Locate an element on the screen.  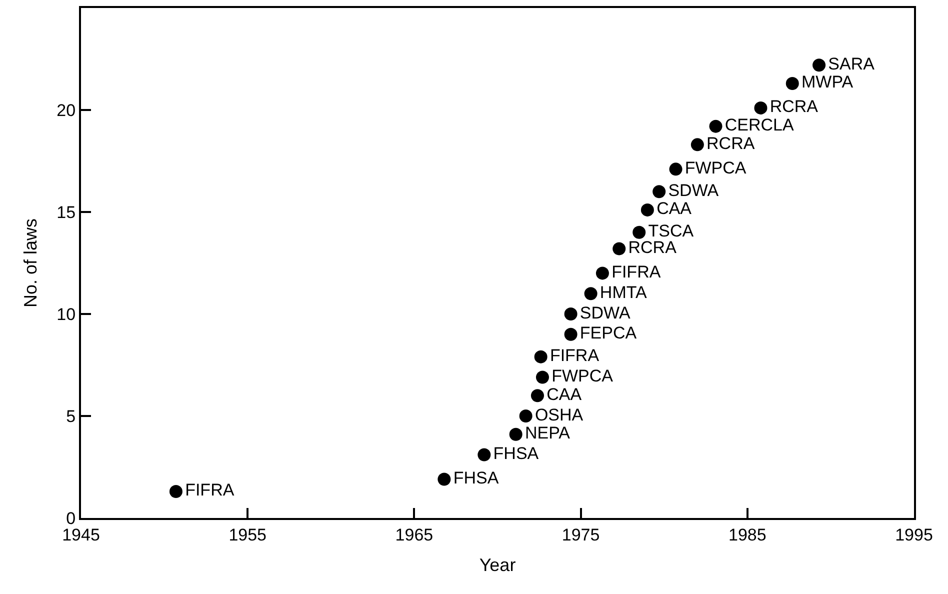
x-tick-label: 1965 is located at coordinates (414, 534).